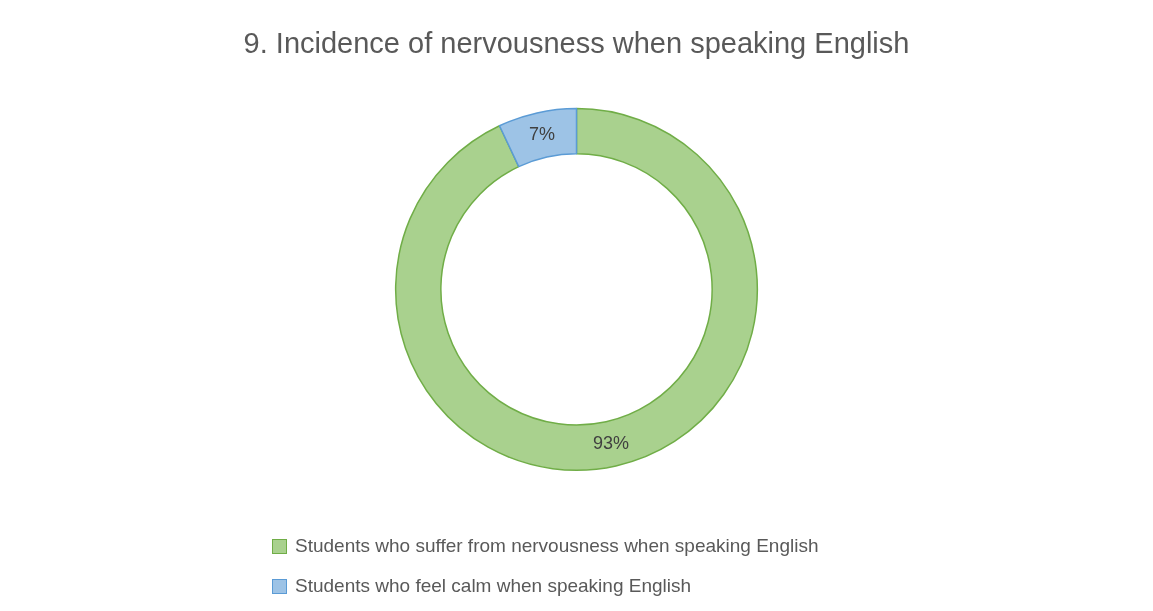 The image size is (1153, 611). I want to click on data-label: 93%, so click(611, 442).